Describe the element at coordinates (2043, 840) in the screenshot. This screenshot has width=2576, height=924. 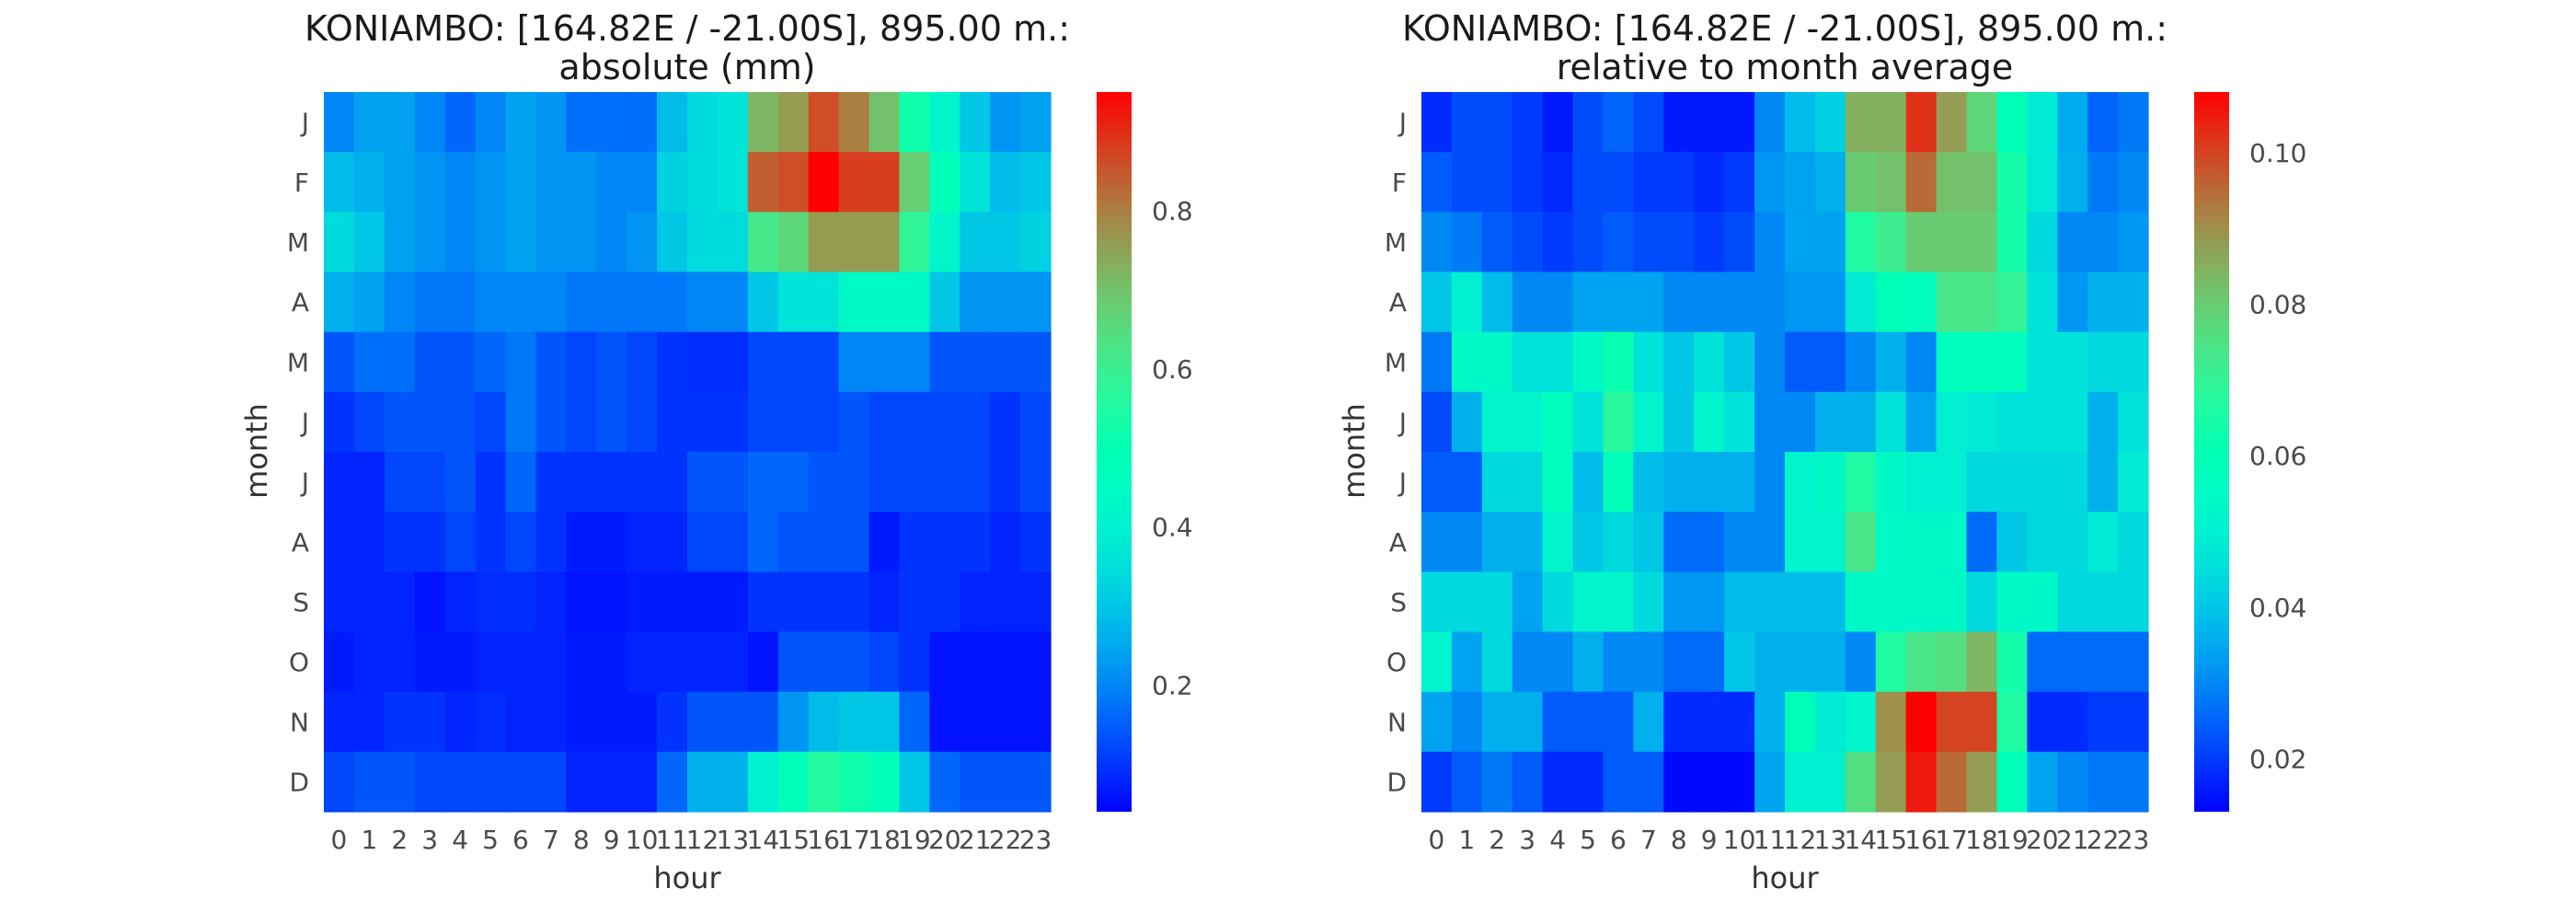
I see `x-tick-label: 20` at that location.